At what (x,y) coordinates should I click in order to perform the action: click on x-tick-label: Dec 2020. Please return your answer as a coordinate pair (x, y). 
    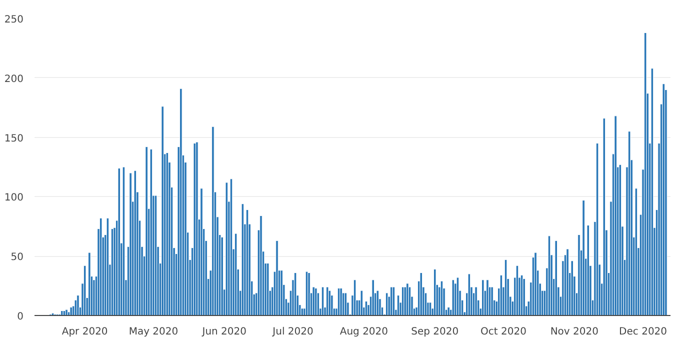
    Looking at the image, I should click on (643, 332).